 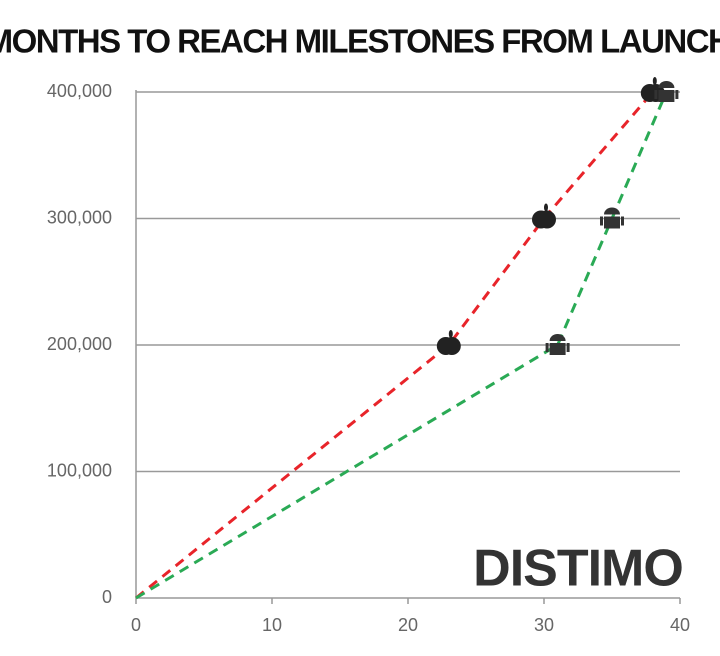 I want to click on y-tick-label: 300,000, so click(x=79, y=217).